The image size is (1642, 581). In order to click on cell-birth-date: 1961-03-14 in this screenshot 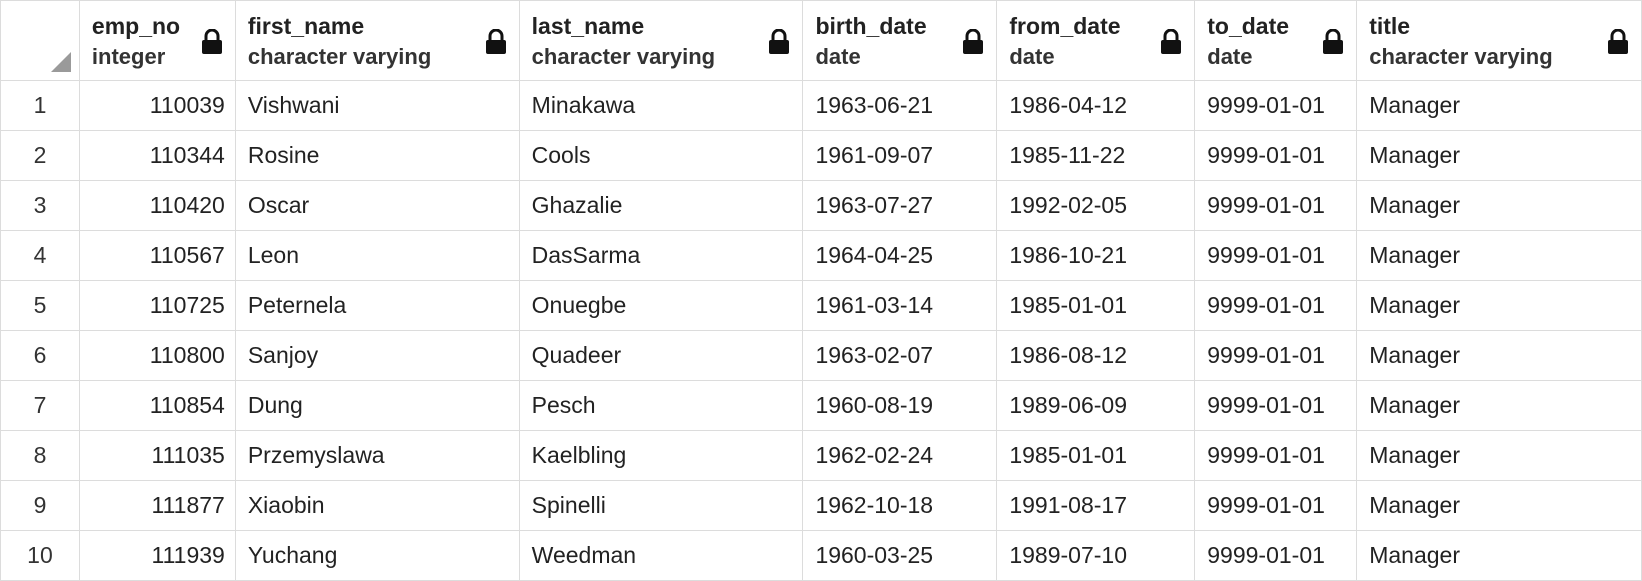, I will do `click(900, 305)`.